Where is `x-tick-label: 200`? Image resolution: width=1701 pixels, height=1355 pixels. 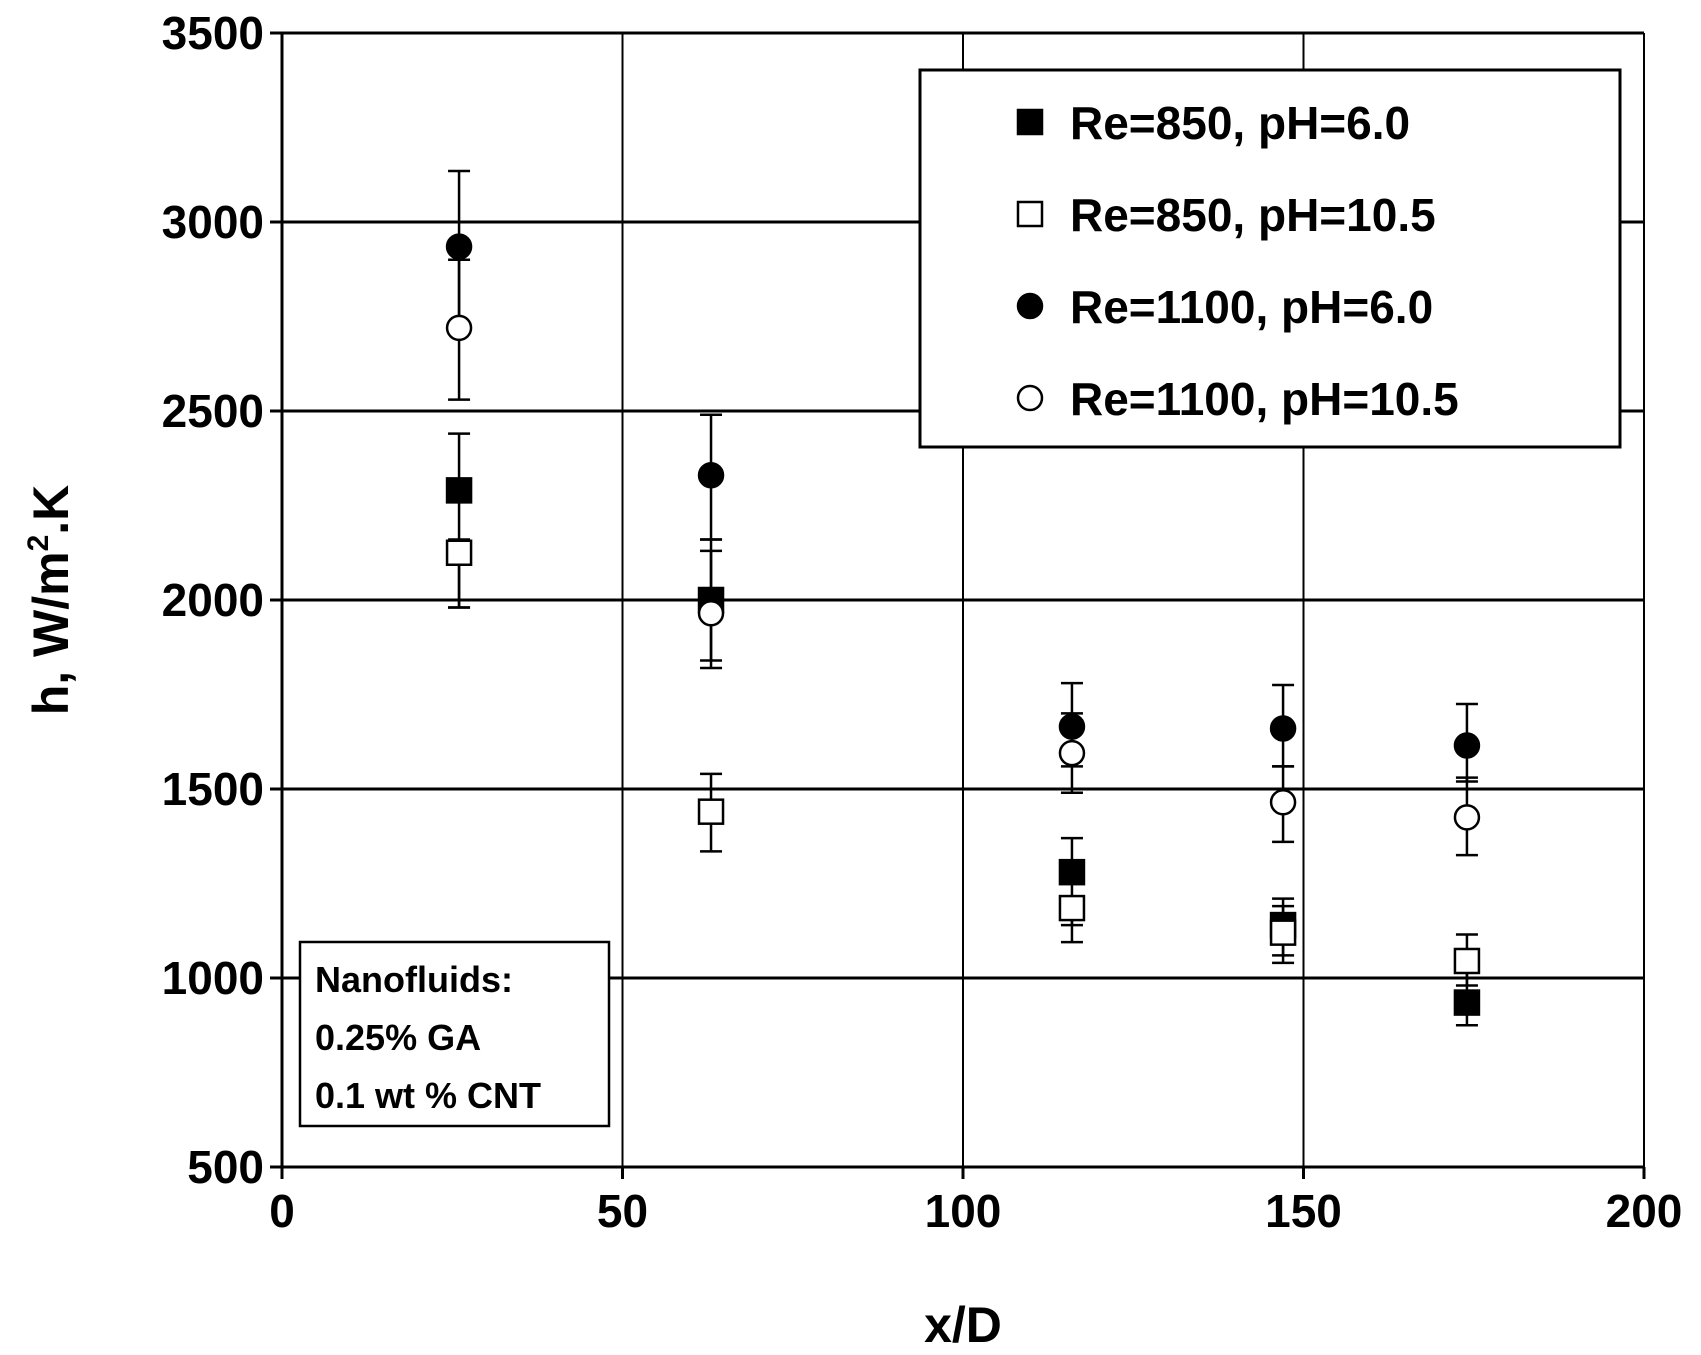
x-tick-label: 200 is located at coordinates (1644, 1211).